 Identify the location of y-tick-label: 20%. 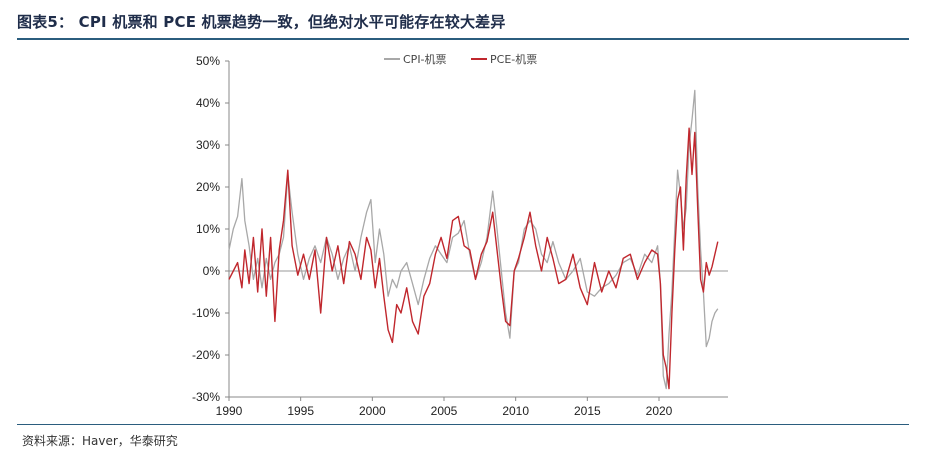
(208, 187).